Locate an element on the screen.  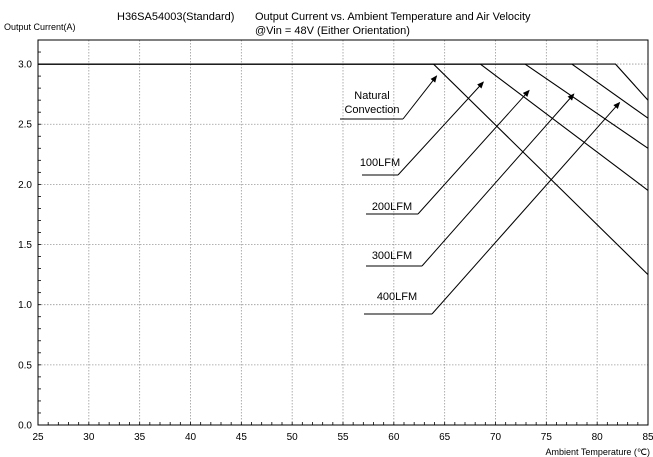
y-tick-label: 2.0 is located at coordinates (25, 185).